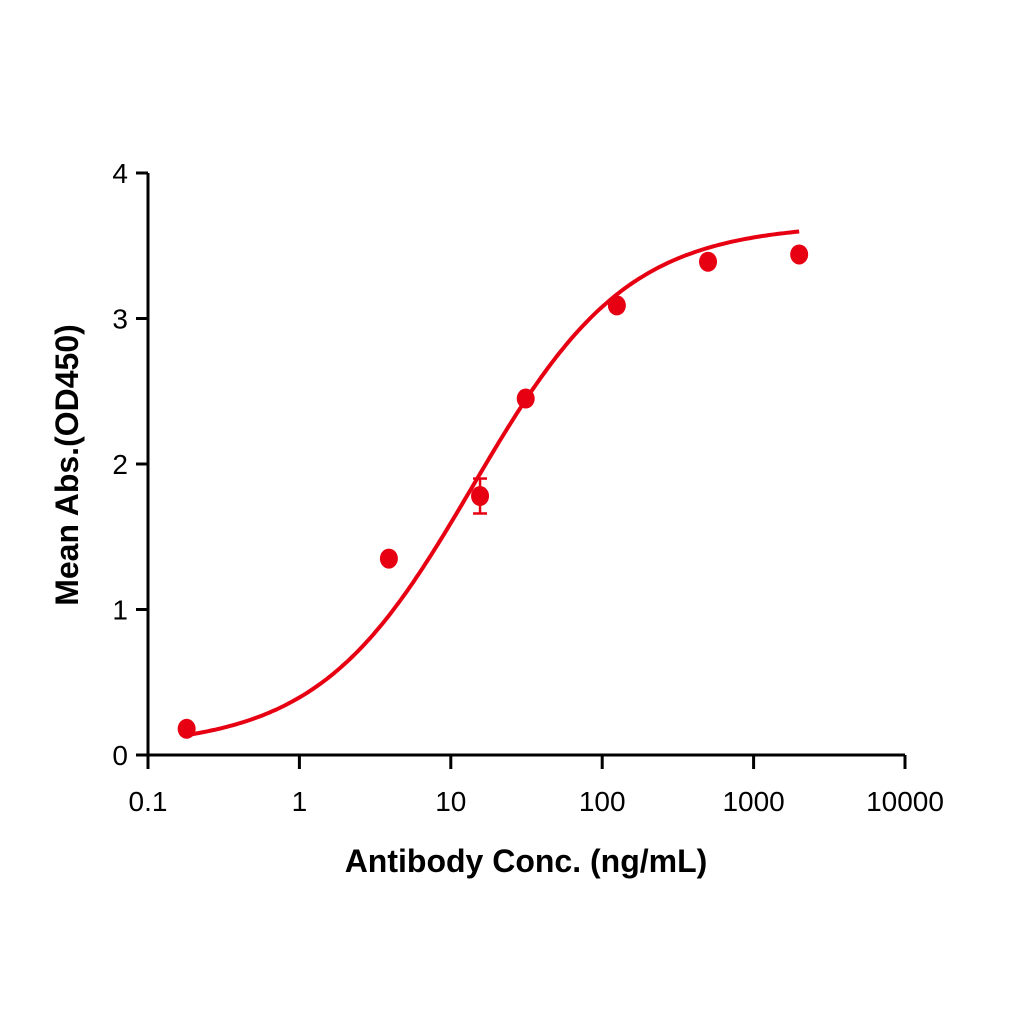  I want to click on x-tick-label: 100, so click(602, 801).